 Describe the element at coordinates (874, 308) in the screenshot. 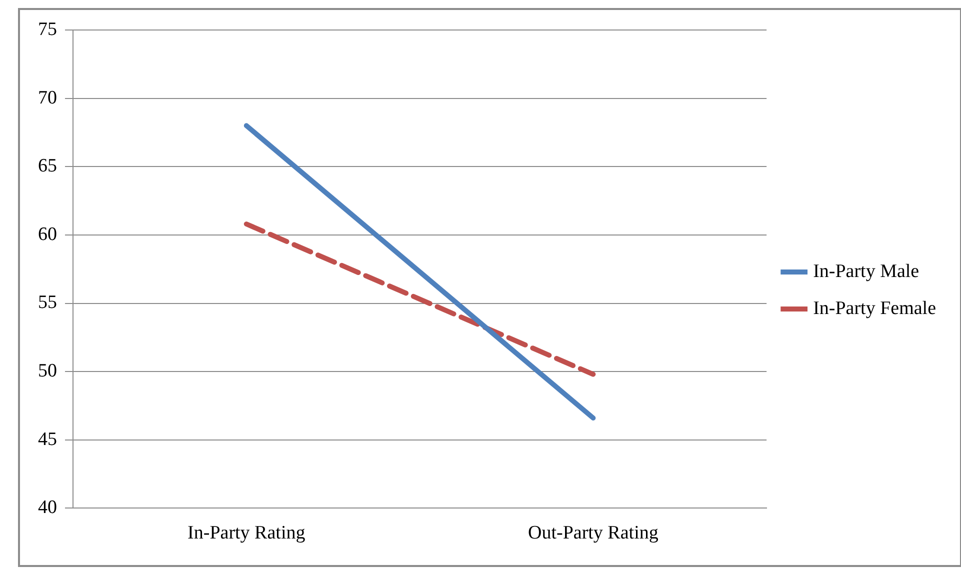

I see `legend-label: In-Party Female` at that location.